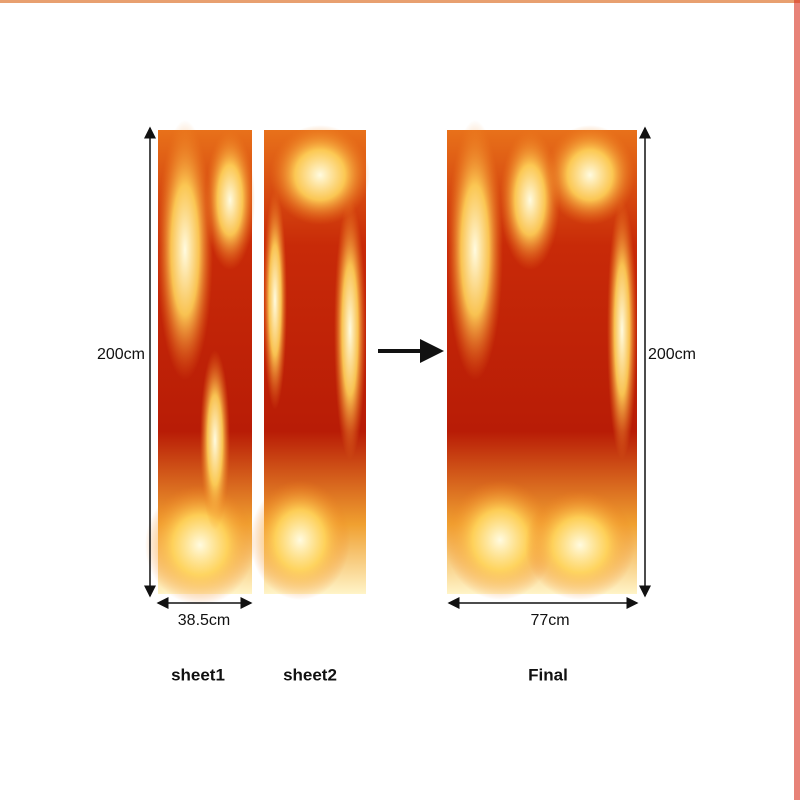  Describe the element at coordinates (204, 620) in the screenshot. I see `width-label: 38.5cm` at that location.